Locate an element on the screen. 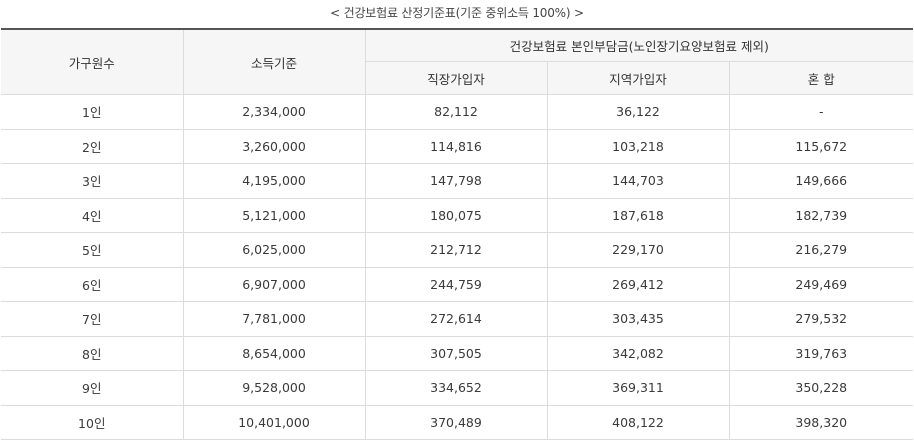 This screenshot has height=443, width=914. cell-employee: 180,075 is located at coordinates (456, 215).